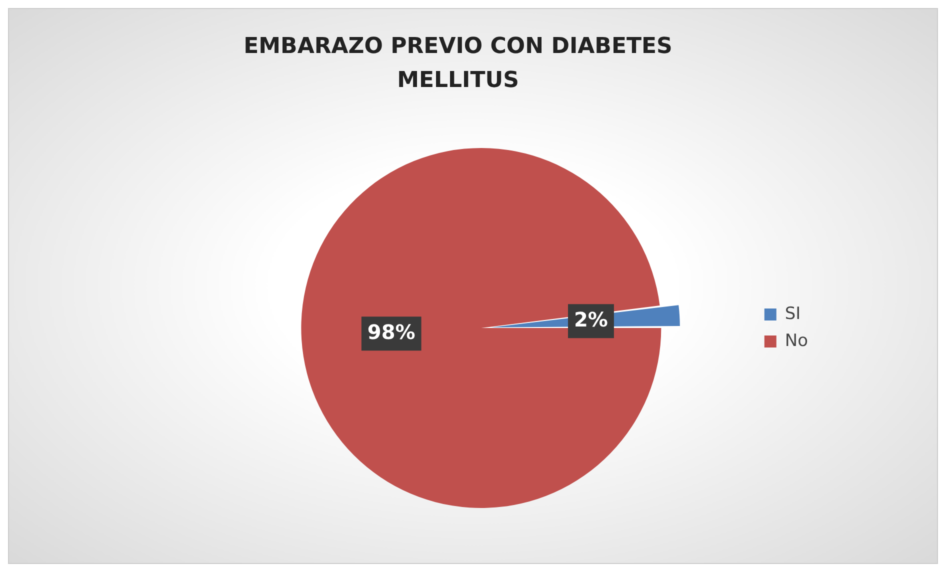 Image resolution: width=946 pixels, height=572 pixels. What do you see at coordinates (458, 64) in the screenshot?
I see `chart-title: EMBARAZO PREVIO CON DIABETES MELLITUS` at bounding box center [458, 64].